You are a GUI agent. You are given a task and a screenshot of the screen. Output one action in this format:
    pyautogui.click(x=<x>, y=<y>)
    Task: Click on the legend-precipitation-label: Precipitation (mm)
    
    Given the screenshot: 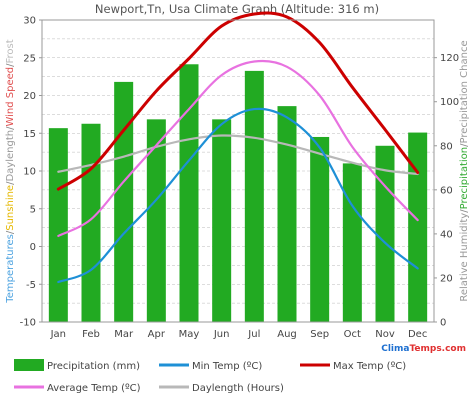 What is the action you would take?
    pyautogui.click(x=93, y=366)
    